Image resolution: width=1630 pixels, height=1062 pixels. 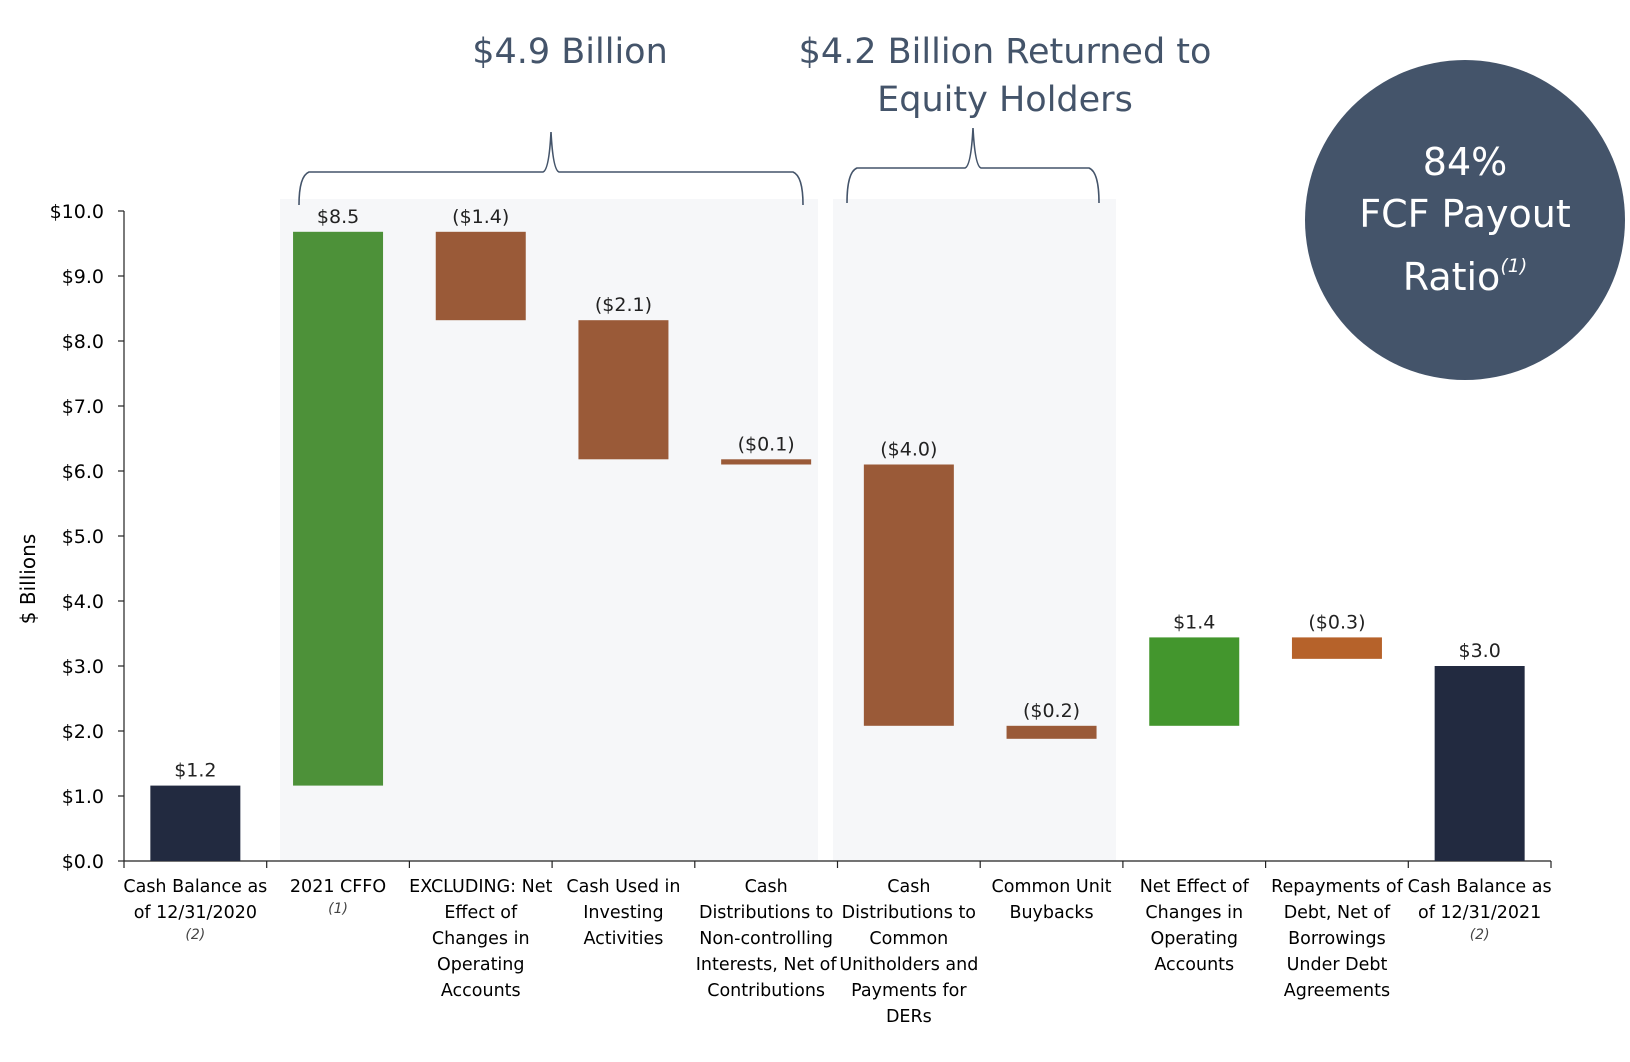 What do you see at coordinates (83, 277) in the screenshot?
I see `y-tick-label: $9.0` at bounding box center [83, 277].